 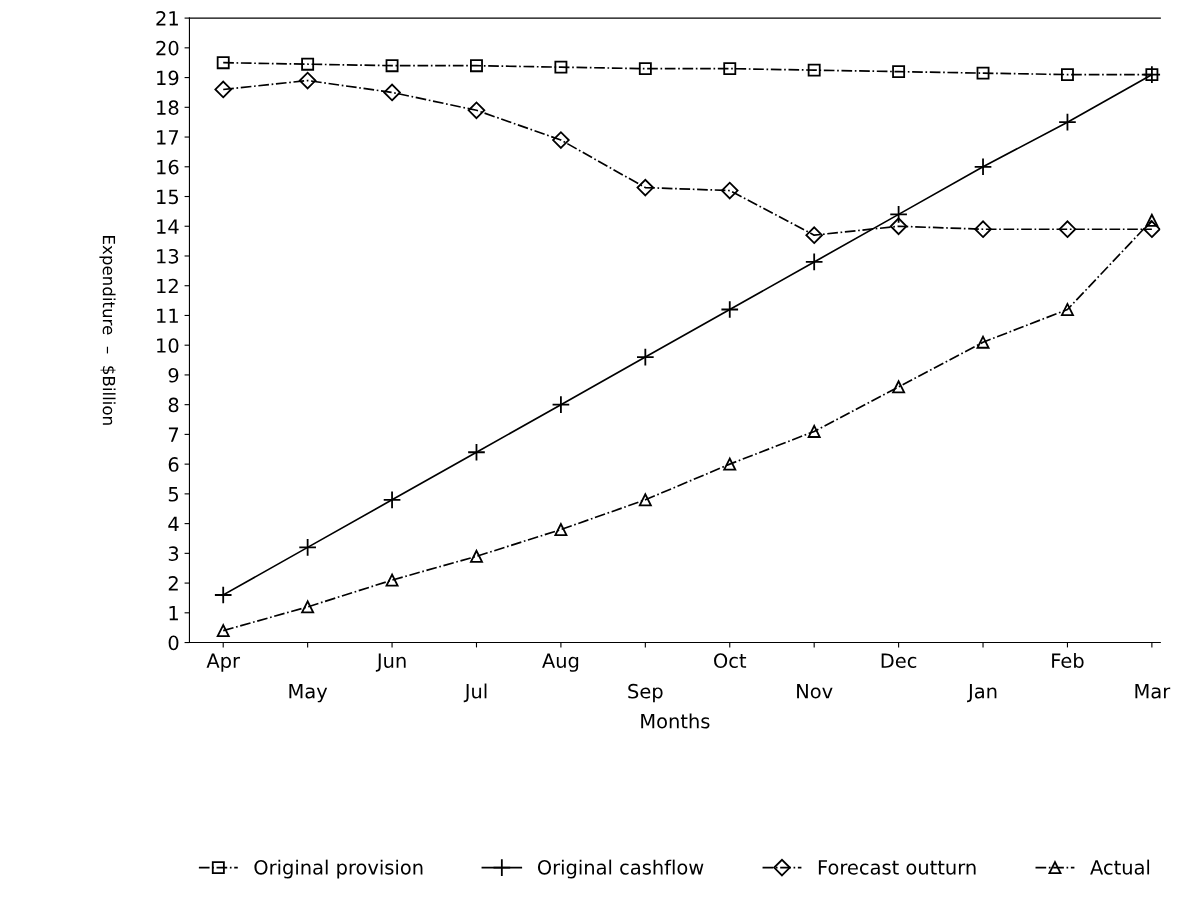 I want to click on x-tick-label: Oct, so click(x=730, y=661).